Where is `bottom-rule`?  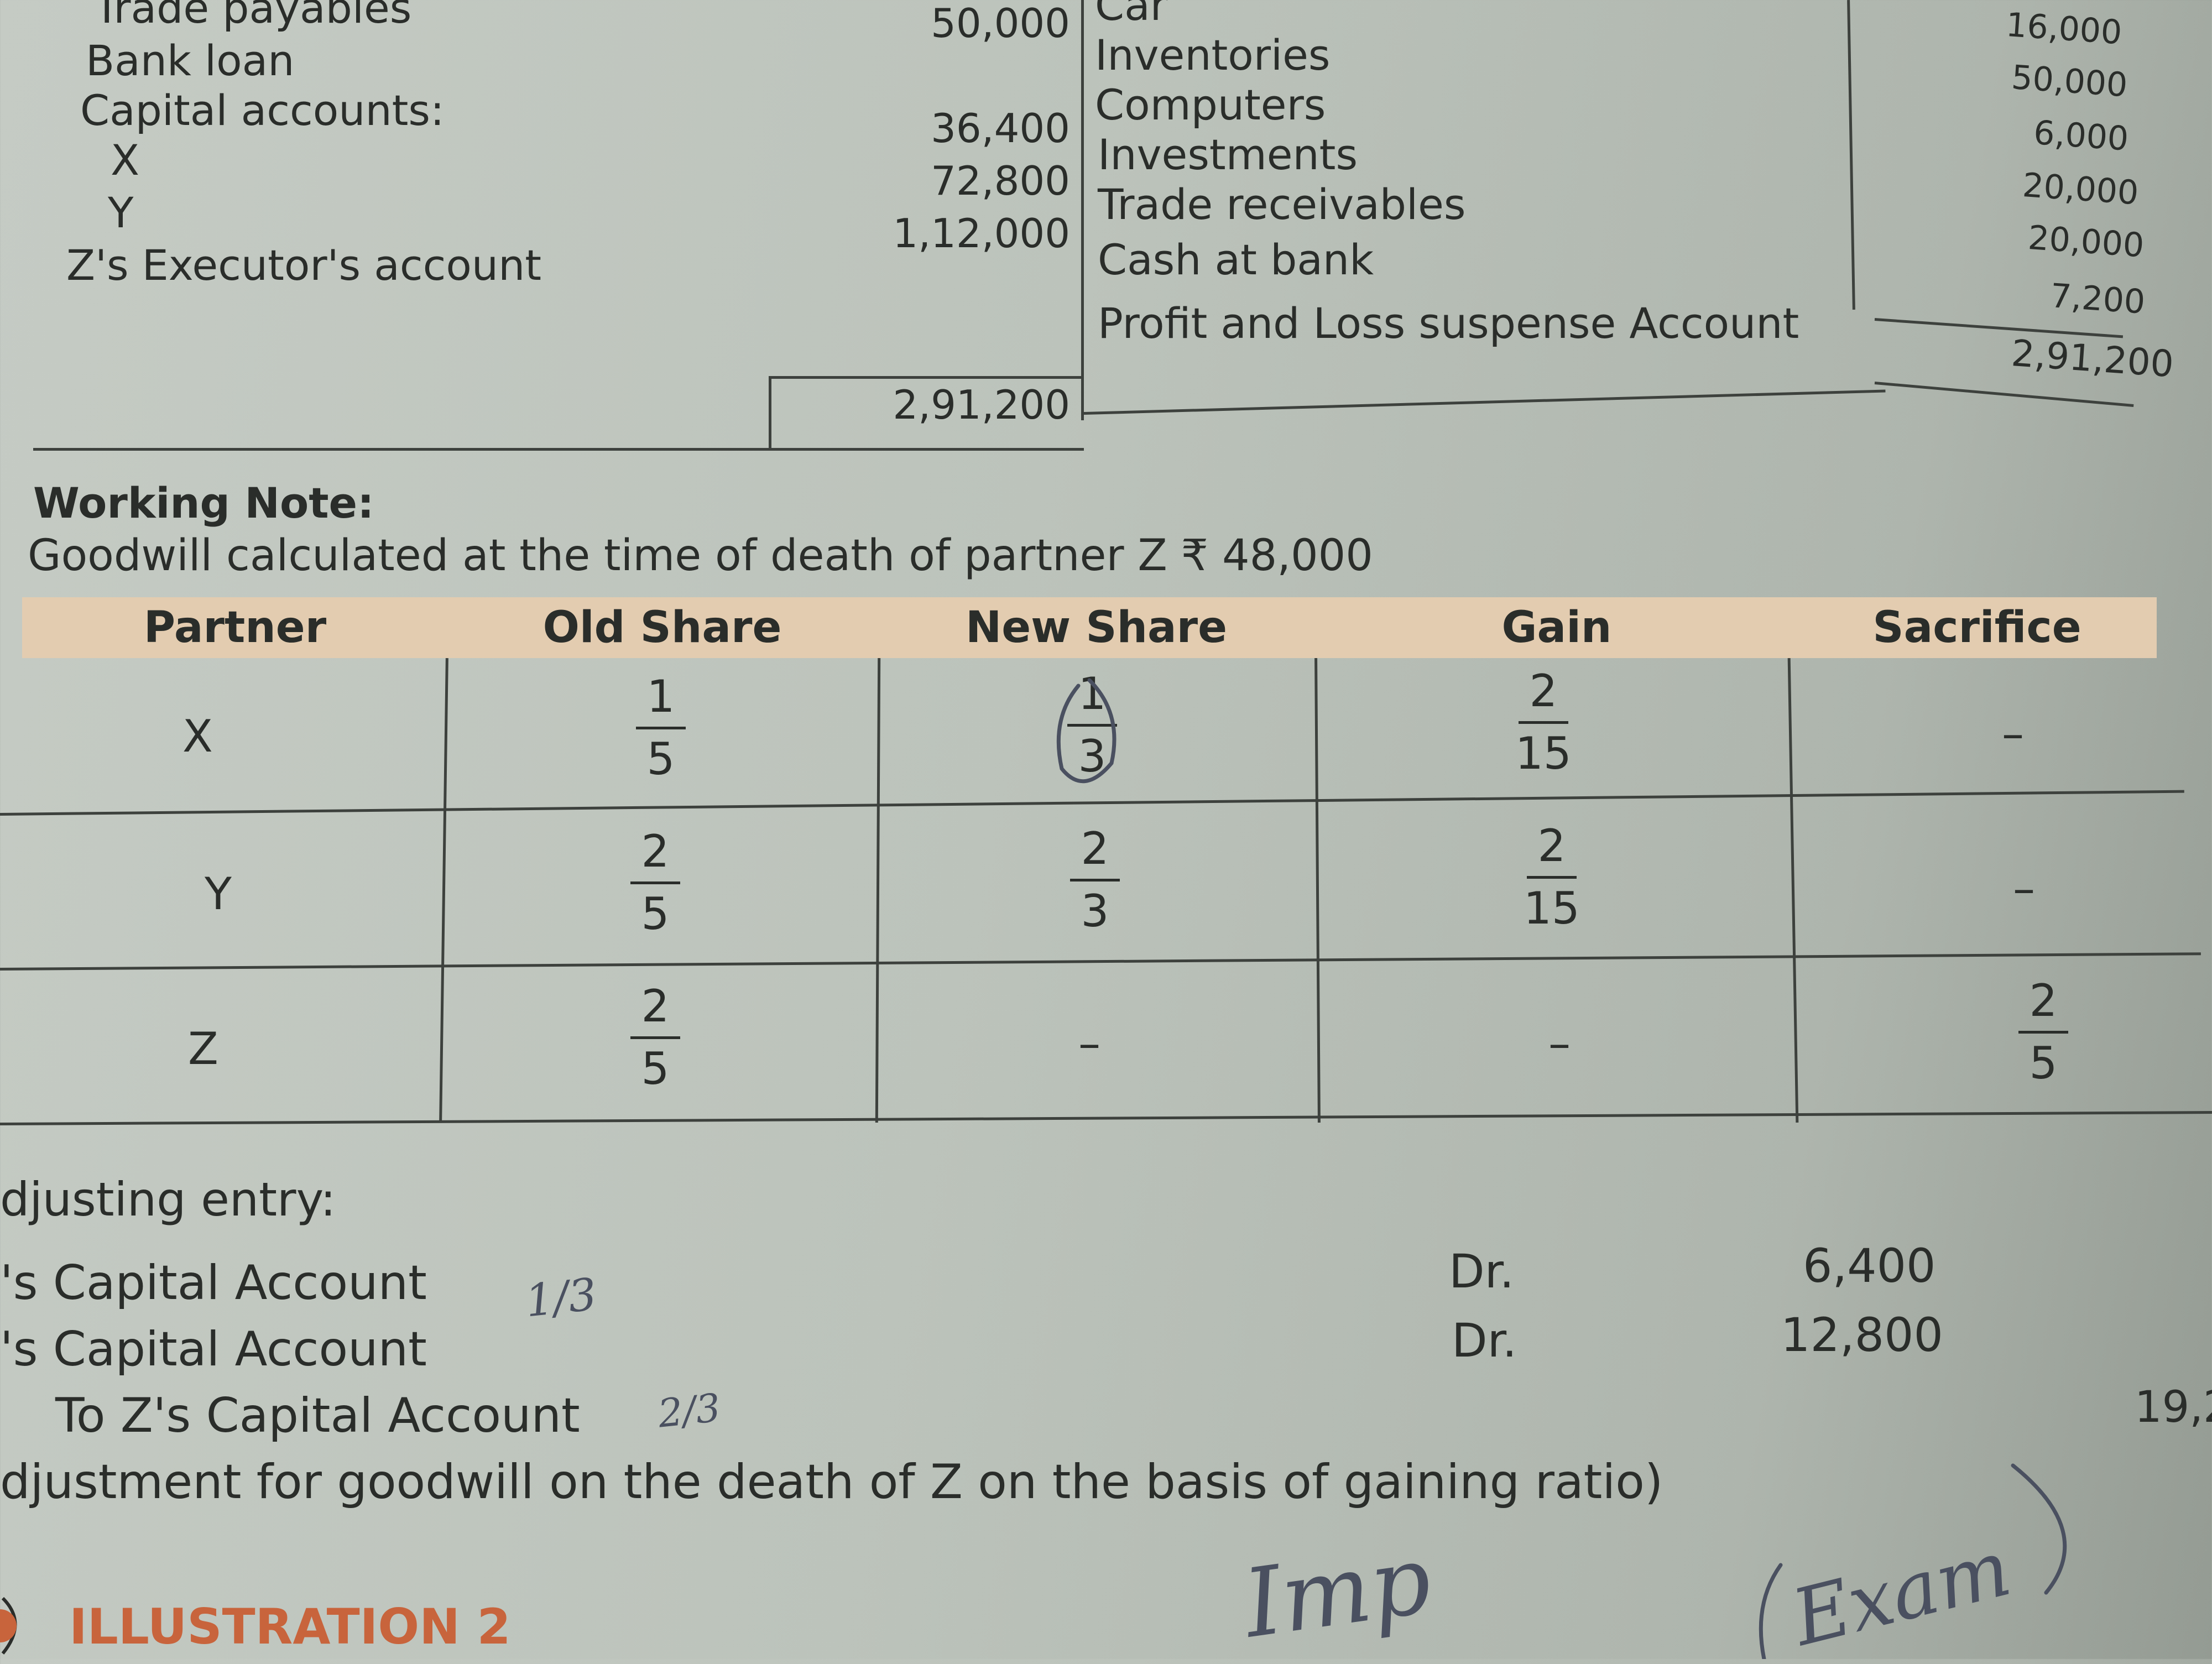 bottom-rule is located at coordinates (558, 449).